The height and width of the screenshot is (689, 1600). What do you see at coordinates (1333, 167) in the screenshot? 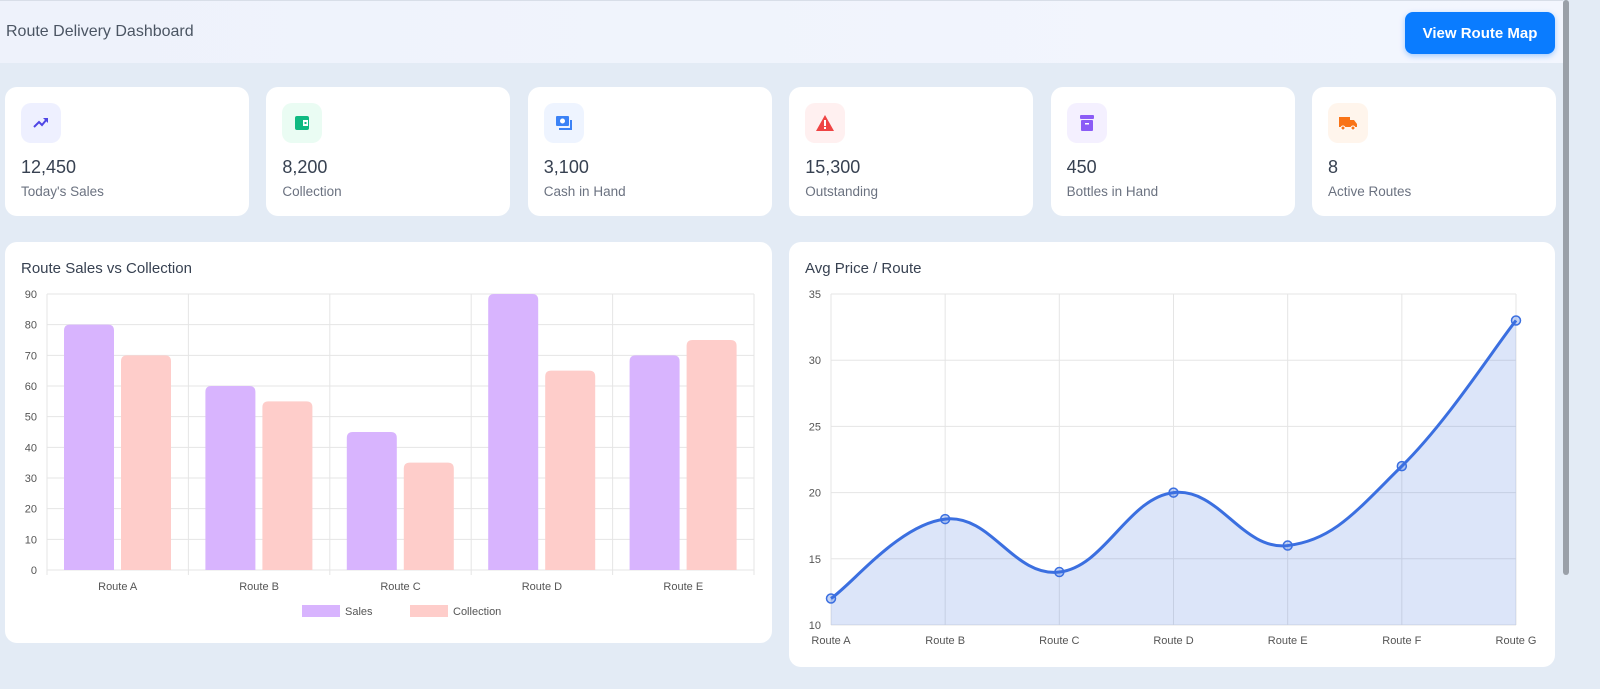
I see `stat-value: 8` at bounding box center [1333, 167].